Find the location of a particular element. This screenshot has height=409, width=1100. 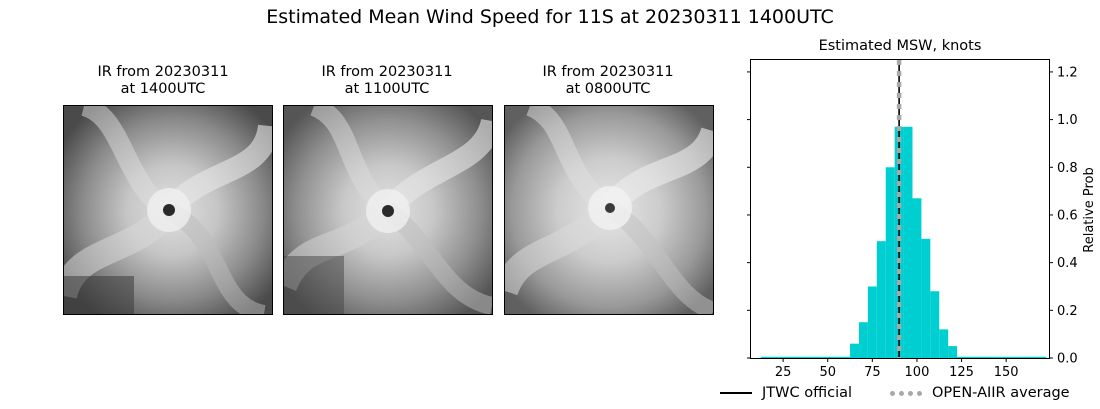

x-tick-label: 100 is located at coordinates (917, 372).